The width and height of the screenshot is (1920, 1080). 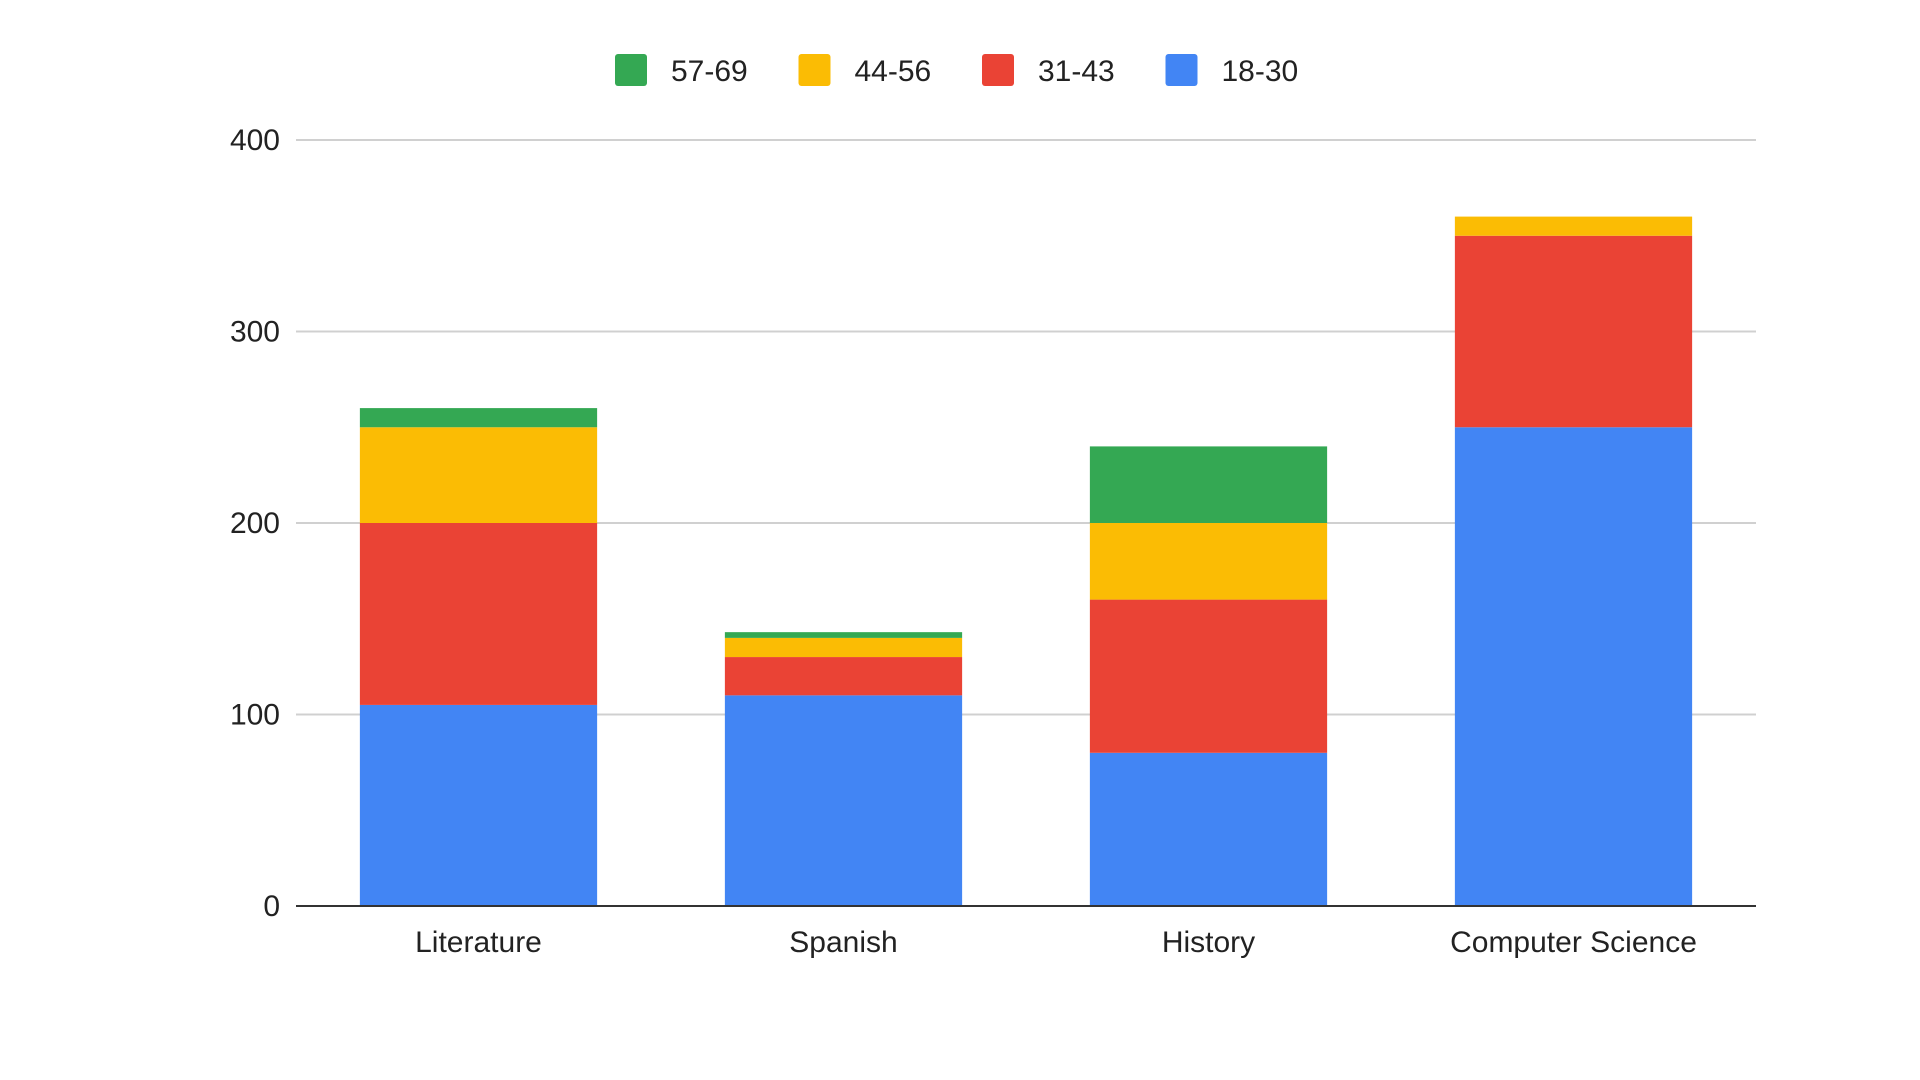 I want to click on legend-item-31-43: 31-43, so click(x=1048, y=71).